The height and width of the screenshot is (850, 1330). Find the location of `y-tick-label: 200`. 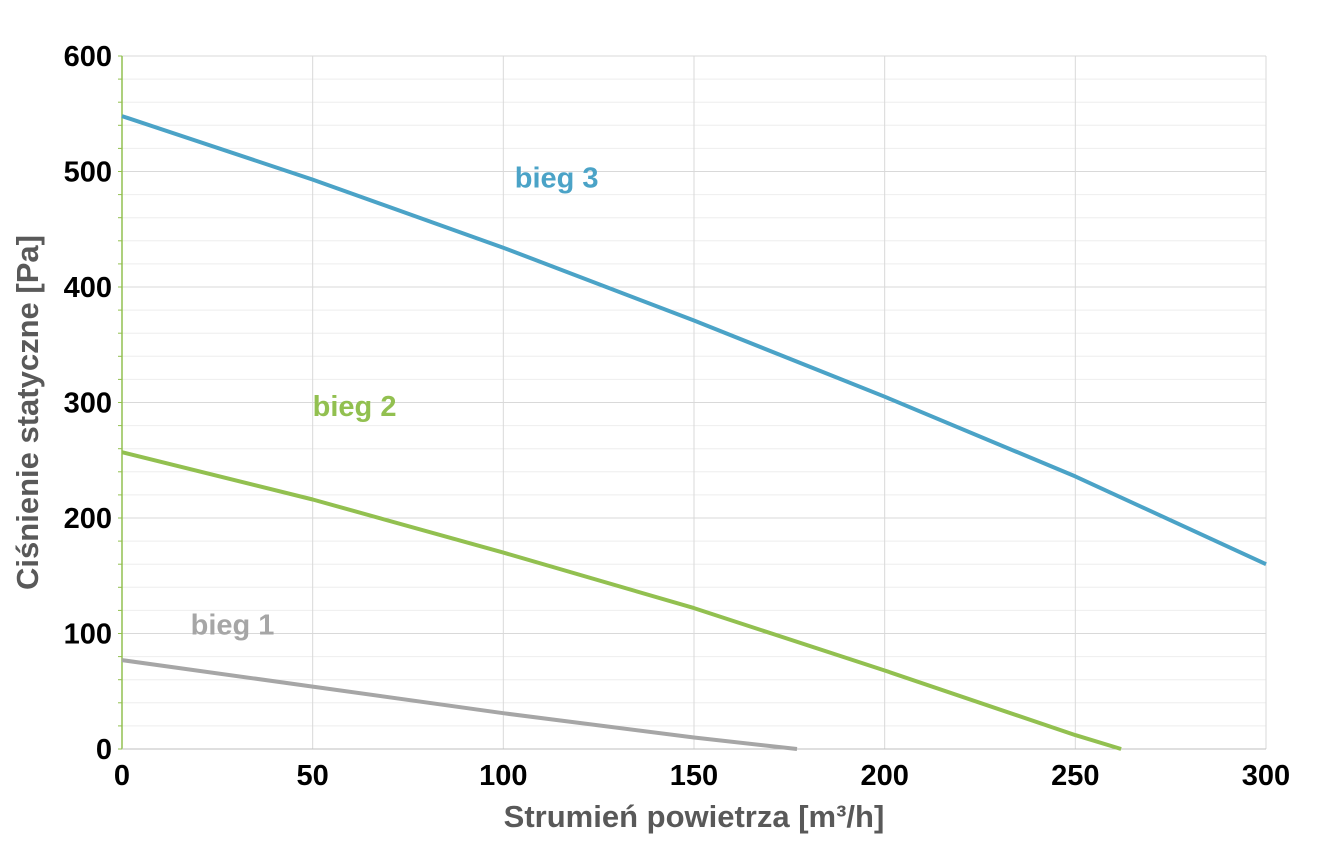

y-tick-label: 200 is located at coordinates (88, 519).